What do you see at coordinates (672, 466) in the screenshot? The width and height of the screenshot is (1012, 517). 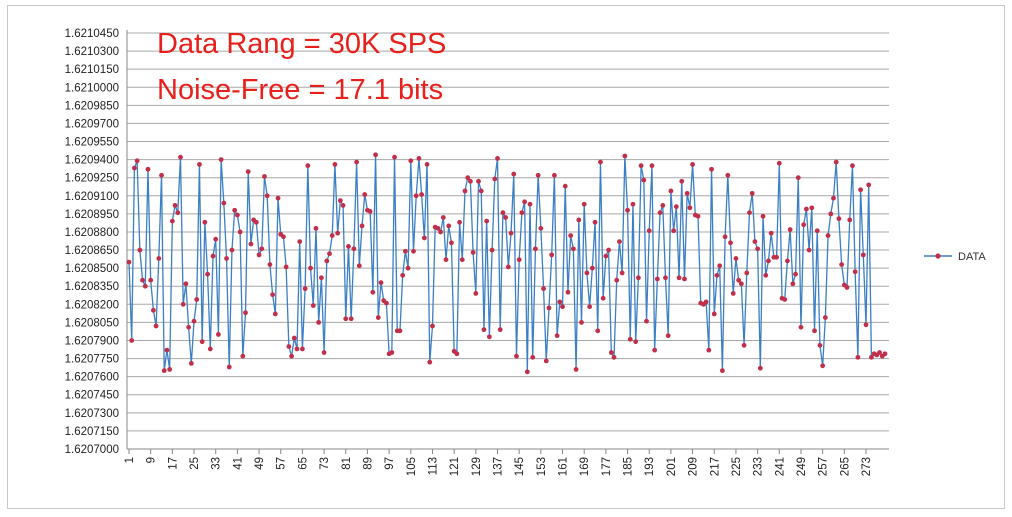 I see `x-tick-label: 201` at bounding box center [672, 466].